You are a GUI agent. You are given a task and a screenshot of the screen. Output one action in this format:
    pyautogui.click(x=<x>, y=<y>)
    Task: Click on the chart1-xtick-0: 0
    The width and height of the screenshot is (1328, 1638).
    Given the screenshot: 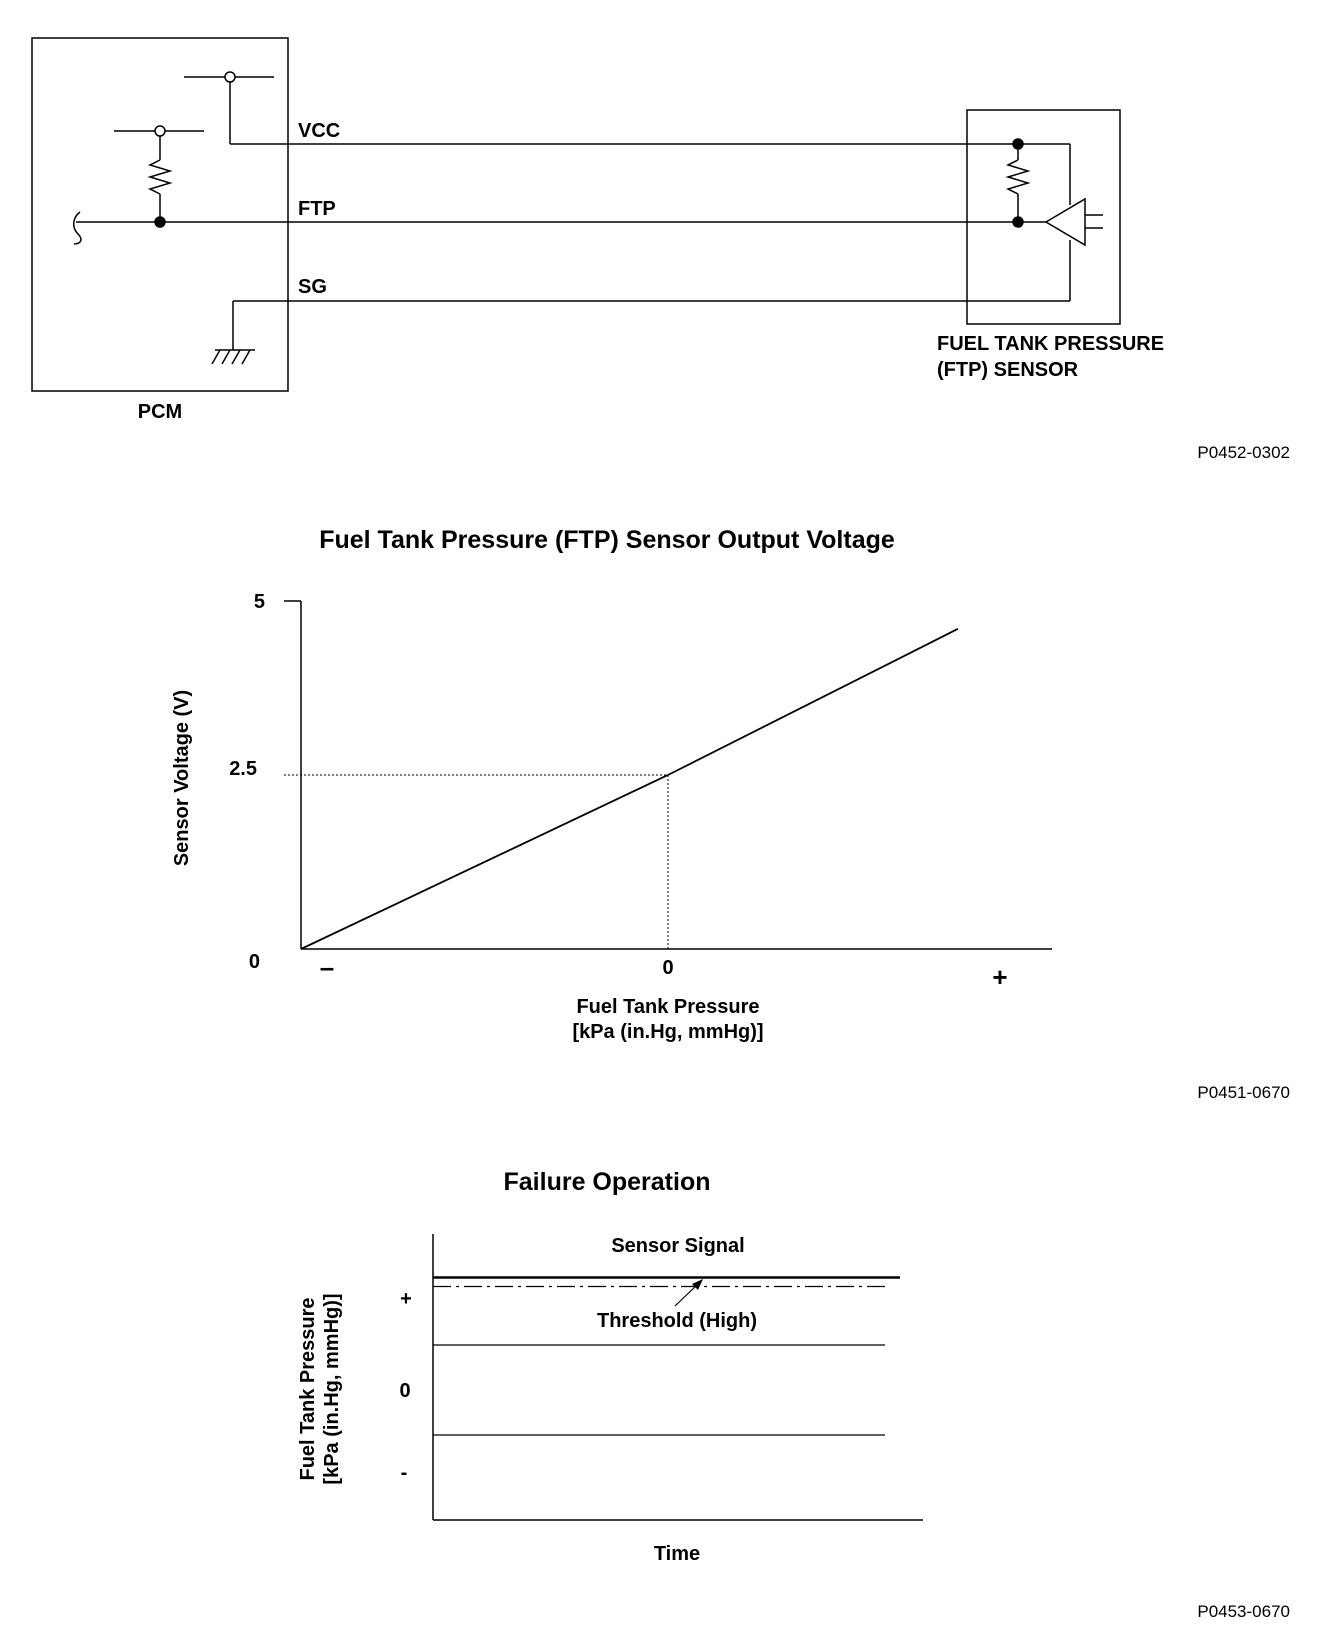 What is the action you would take?
    pyautogui.click(x=667, y=968)
    